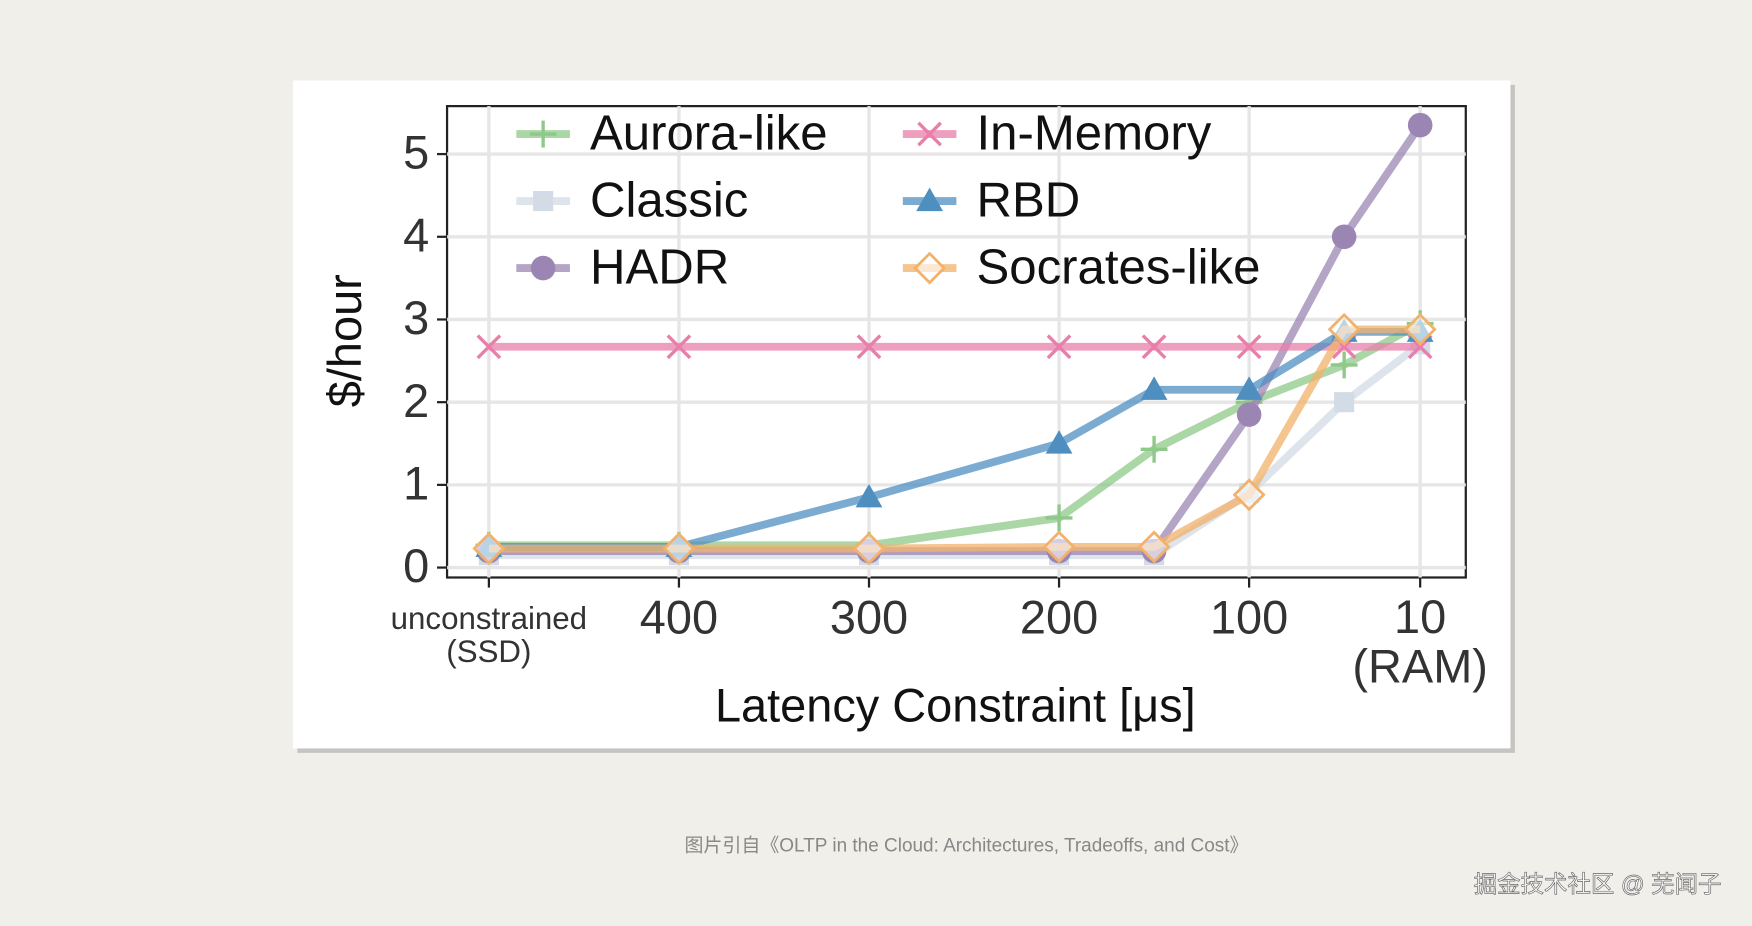  I want to click on legend-label: Aurora-like, so click(709, 133).